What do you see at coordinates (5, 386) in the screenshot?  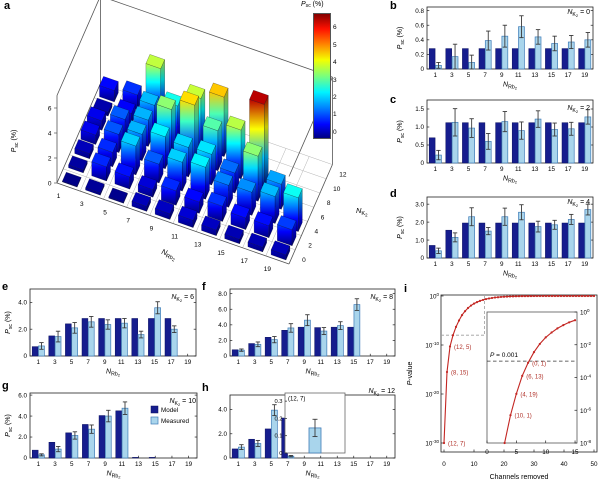 I see `panel-letter-g: g` at bounding box center [5, 386].